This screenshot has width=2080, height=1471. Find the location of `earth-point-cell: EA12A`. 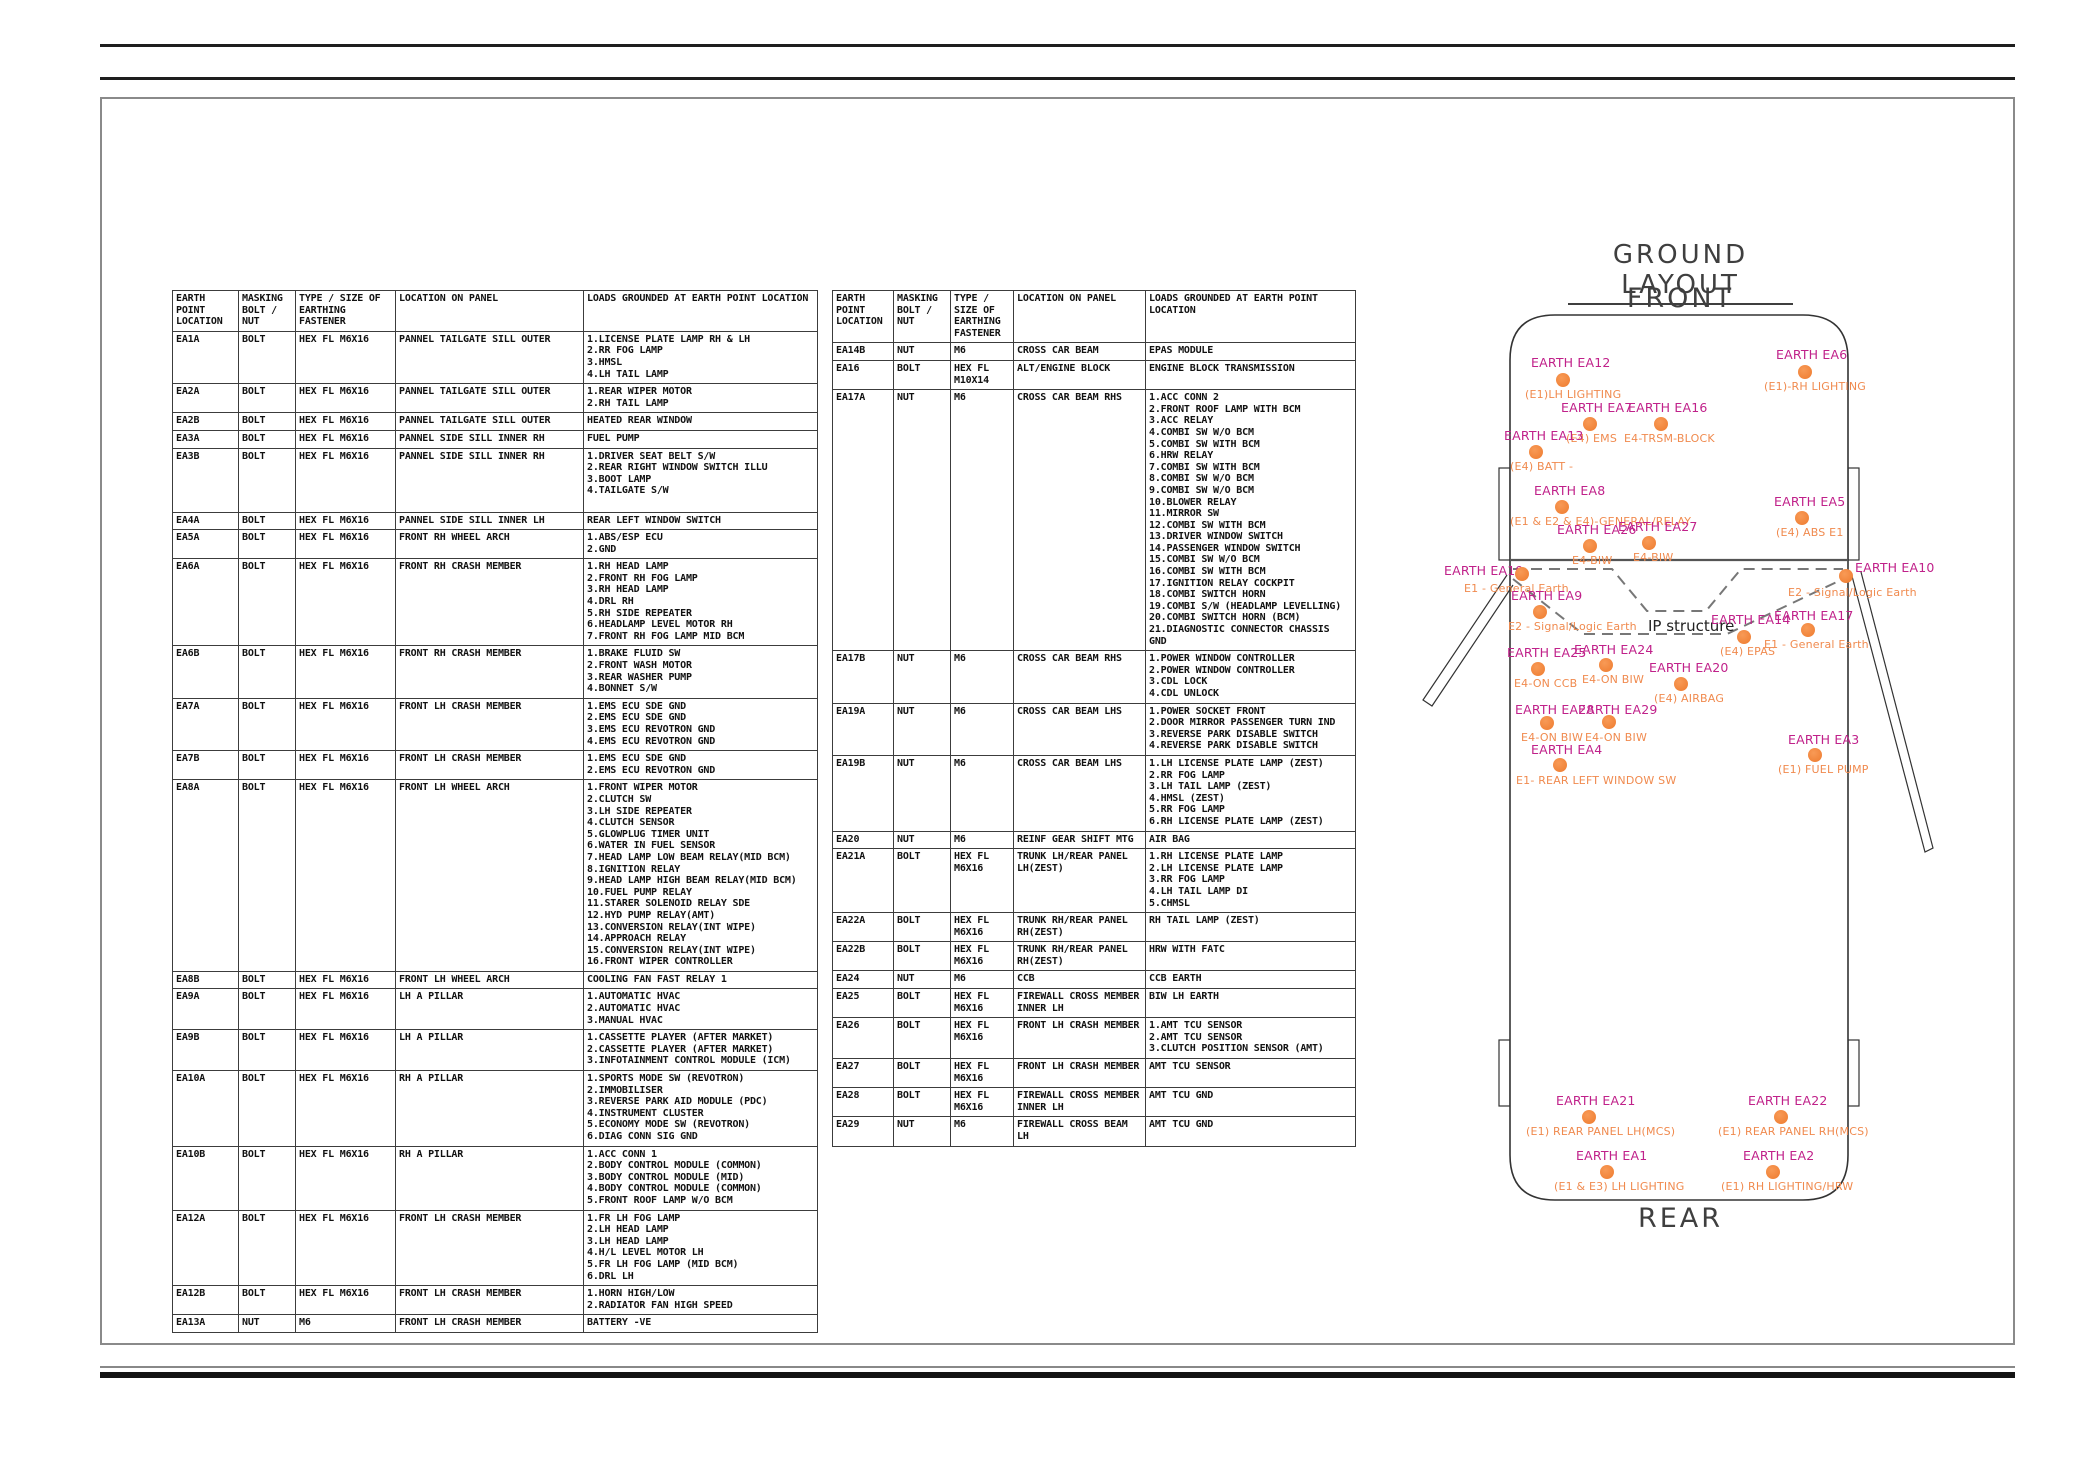

earth-point-cell: EA12A is located at coordinates (205, 1248).